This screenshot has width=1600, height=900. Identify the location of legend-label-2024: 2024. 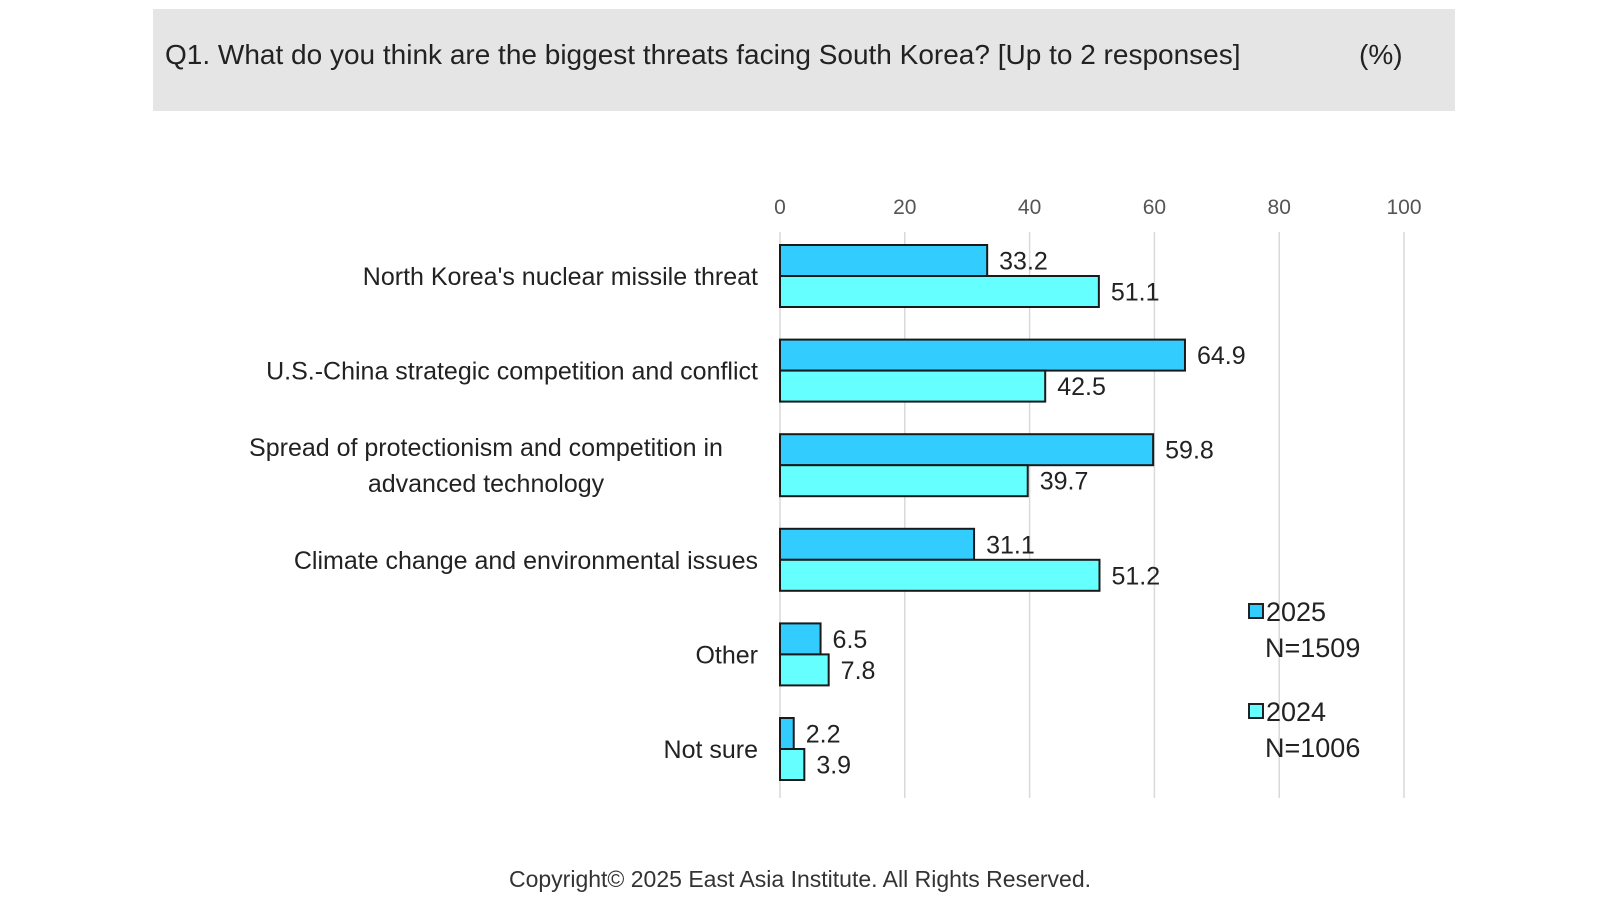
(1296, 712).